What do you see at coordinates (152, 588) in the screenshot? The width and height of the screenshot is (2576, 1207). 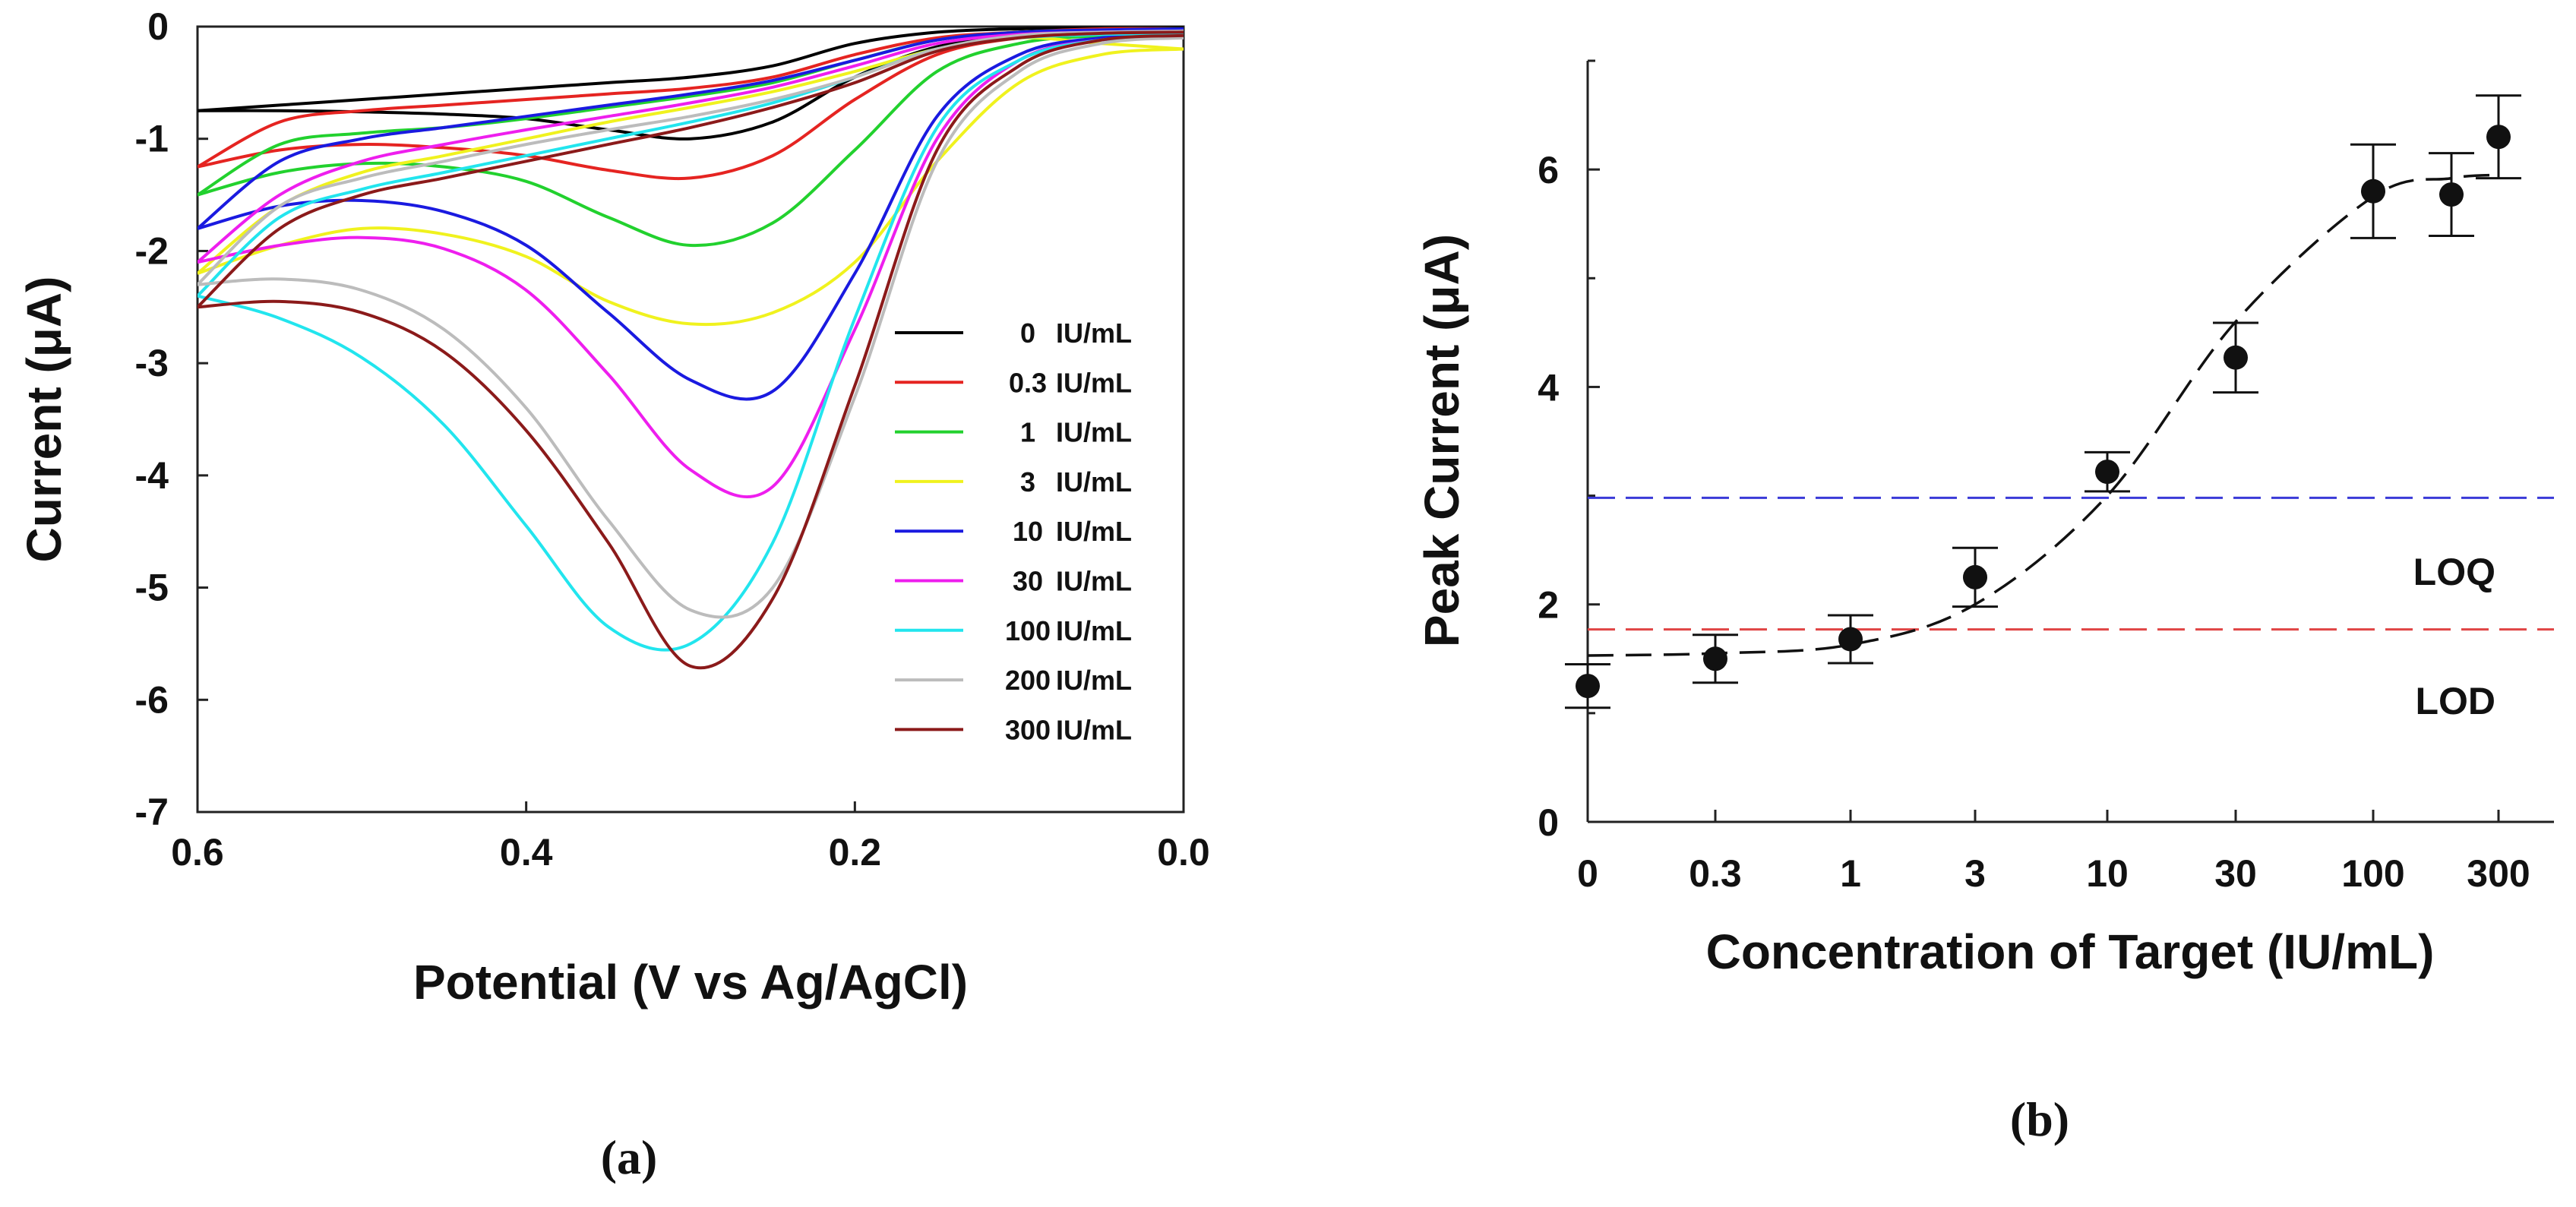 I see `y-tick-label-a: -5` at bounding box center [152, 588].